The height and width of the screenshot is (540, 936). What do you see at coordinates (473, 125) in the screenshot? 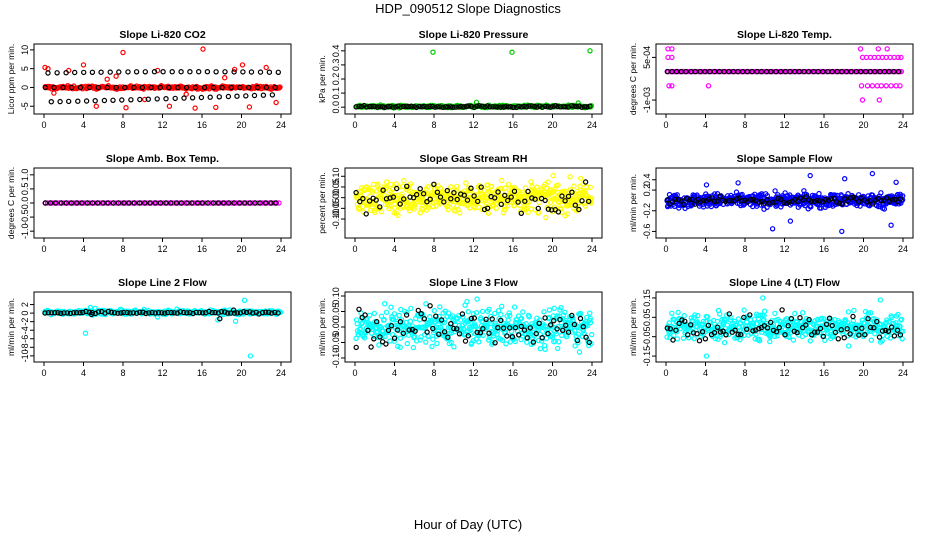
I see `x-tick-label: 12` at bounding box center [473, 125].